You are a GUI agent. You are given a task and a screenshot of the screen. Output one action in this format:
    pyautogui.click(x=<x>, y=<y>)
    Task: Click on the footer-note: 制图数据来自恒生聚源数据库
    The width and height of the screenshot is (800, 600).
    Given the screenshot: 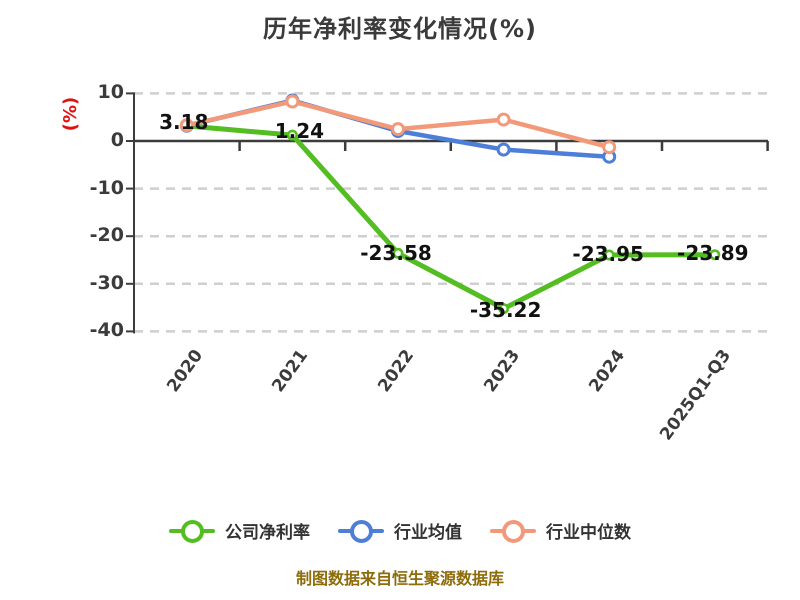 What is the action you would take?
    pyautogui.click(x=399, y=578)
    